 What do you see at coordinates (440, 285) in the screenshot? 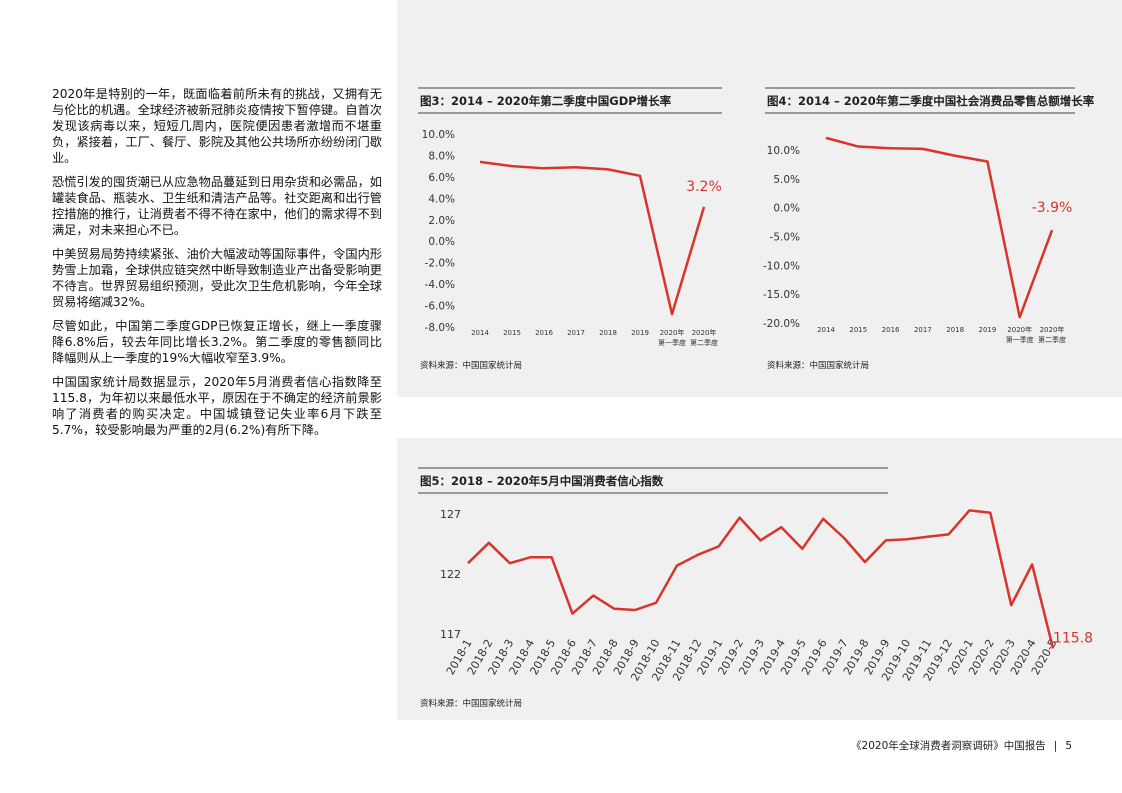
I see `y-tick-label: -4.0%` at bounding box center [440, 285].